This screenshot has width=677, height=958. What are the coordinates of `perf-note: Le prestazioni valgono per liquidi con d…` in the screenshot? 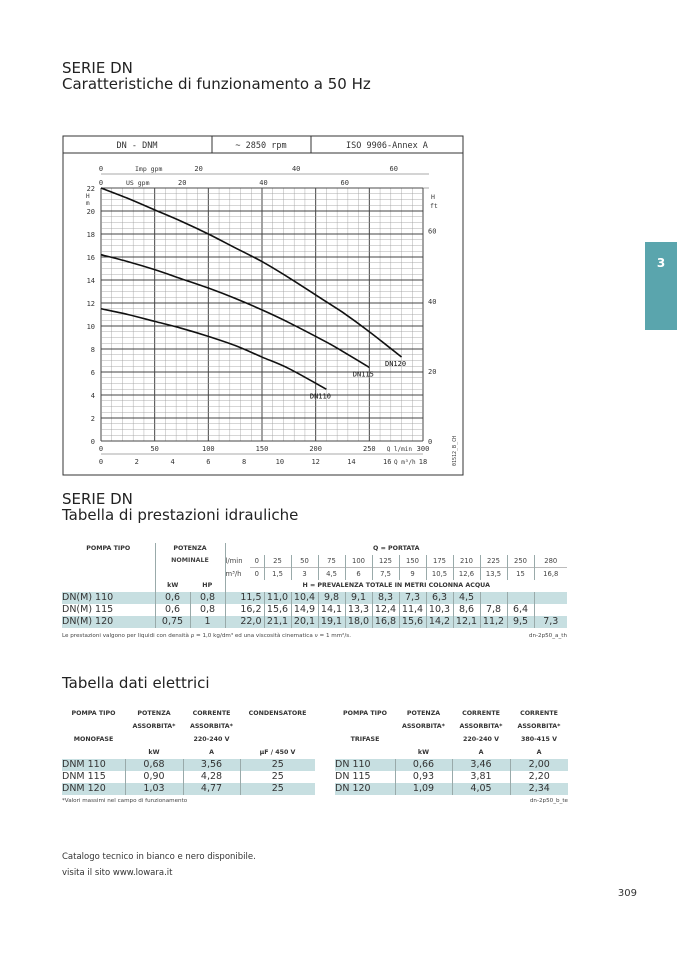 It's located at (206, 636).